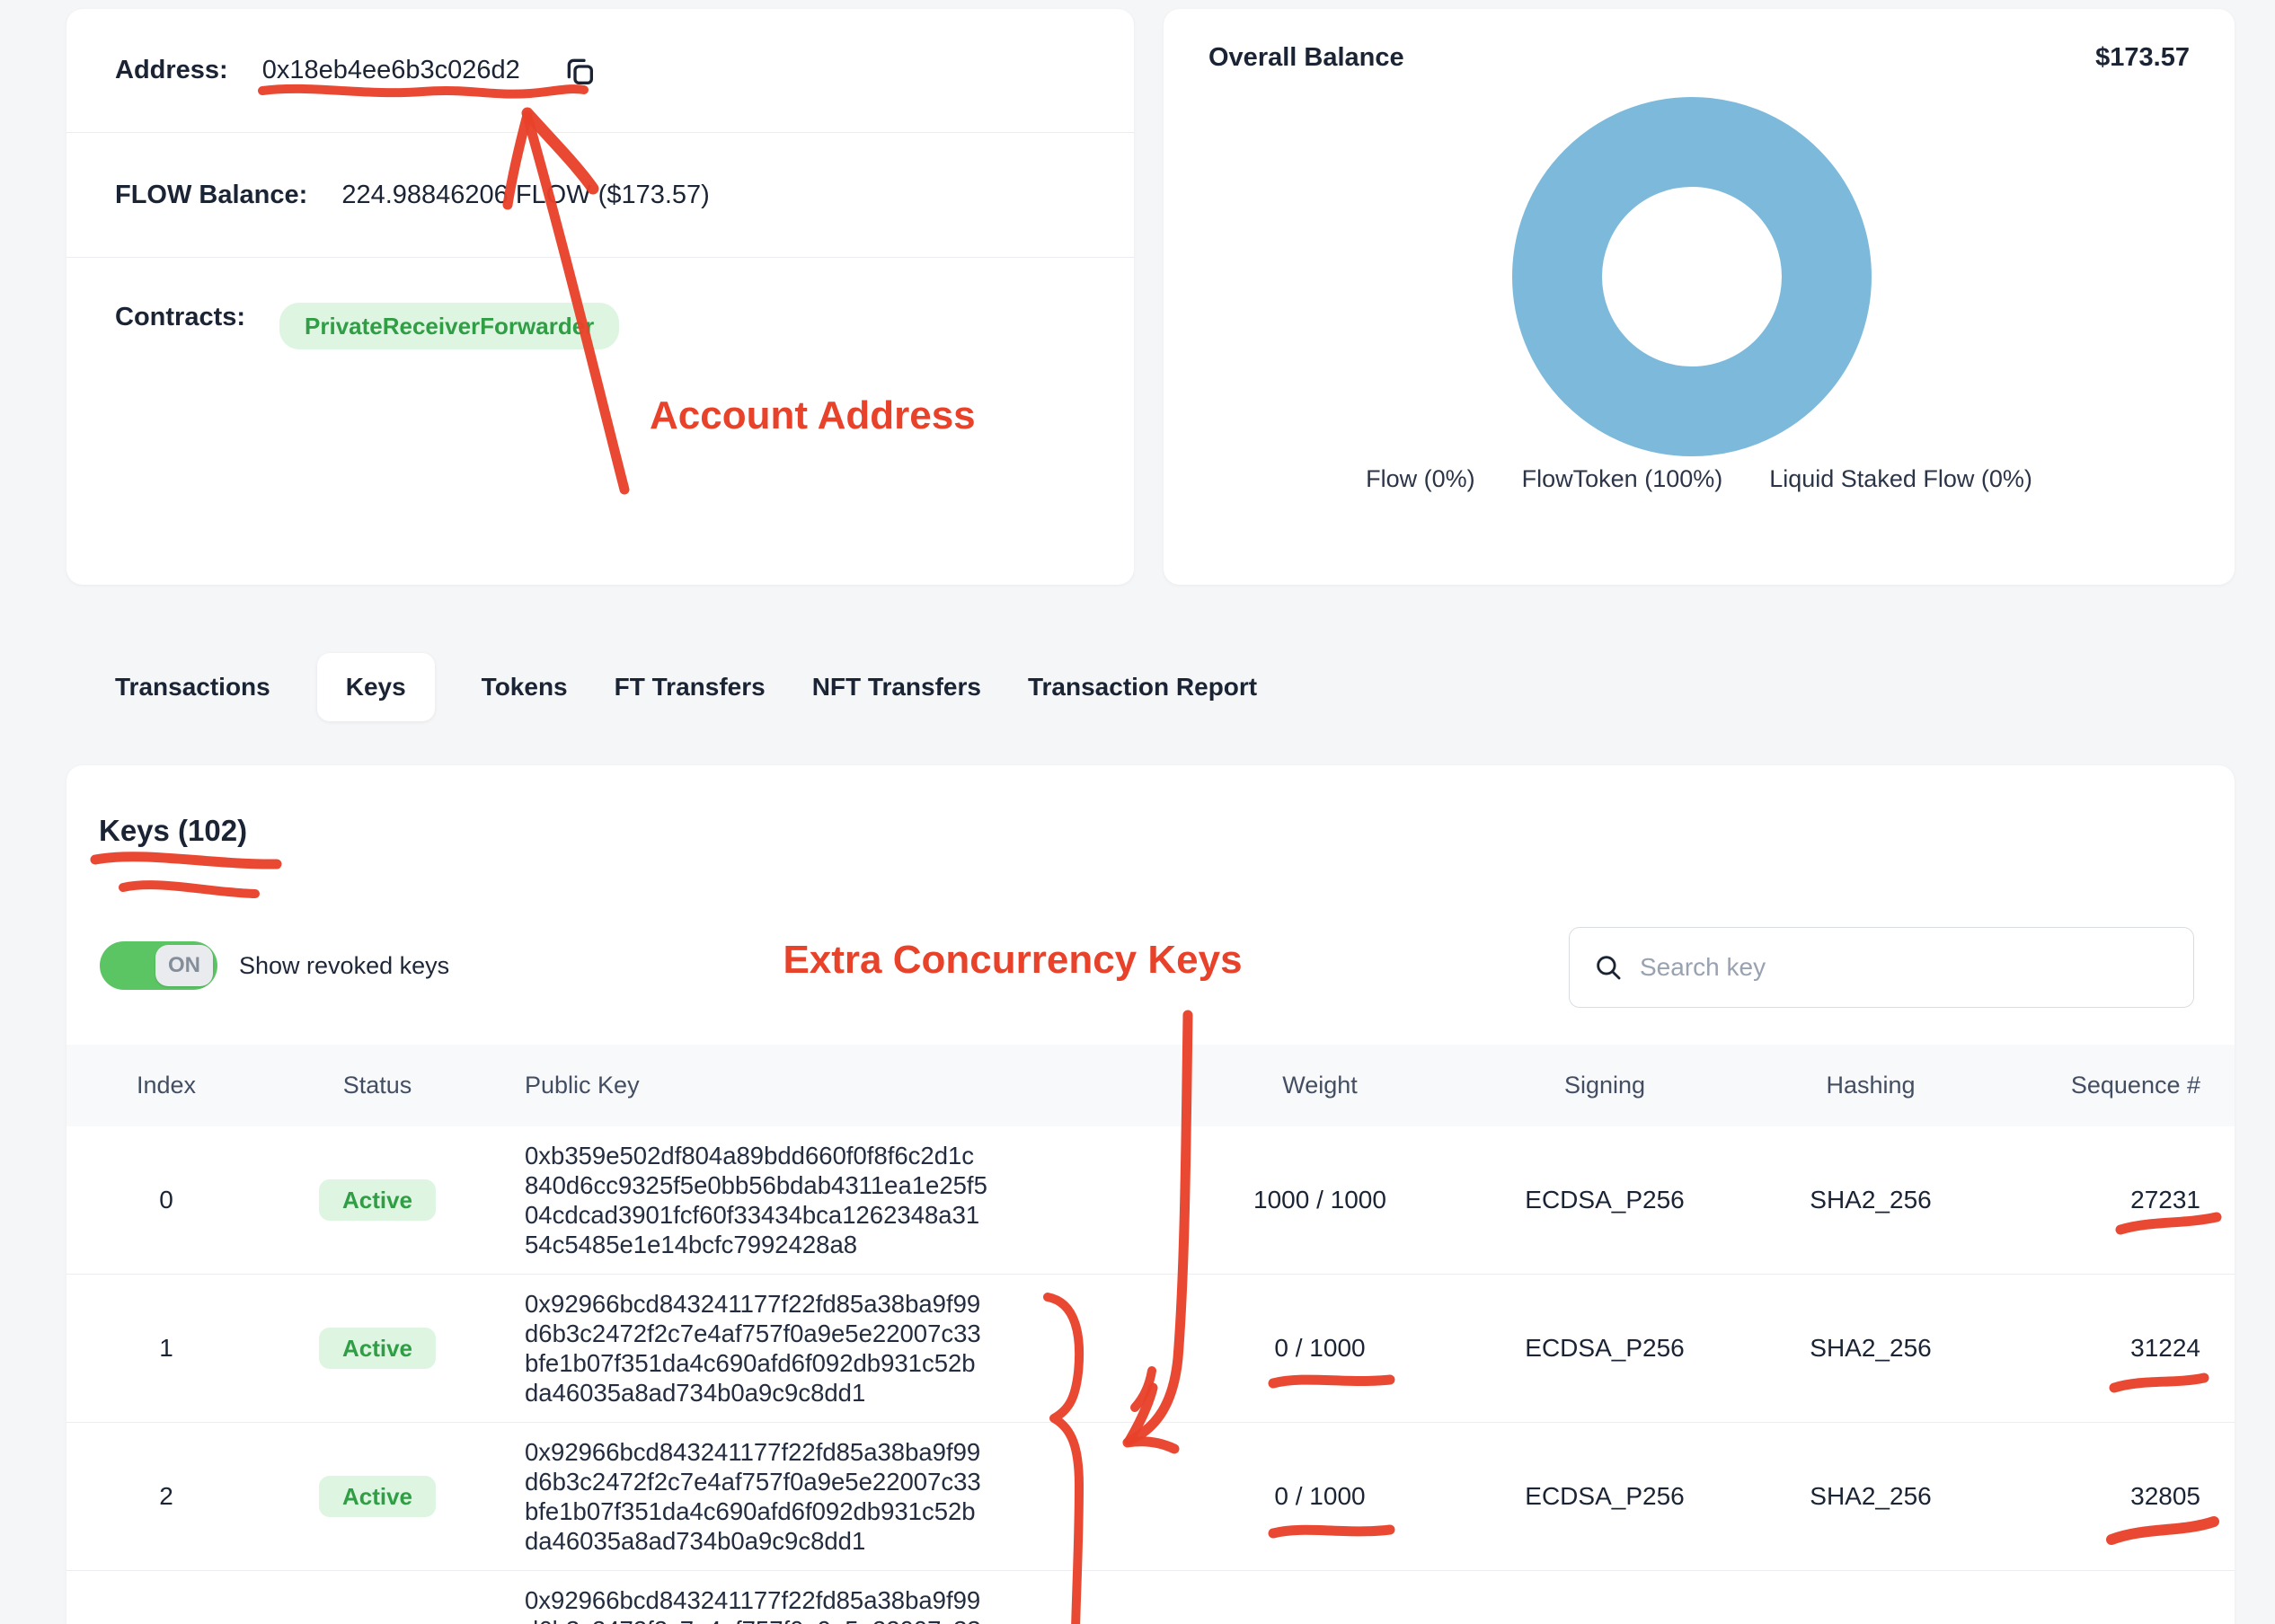  I want to click on show-revoked-keys-toggle: ON, so click(158, 965).